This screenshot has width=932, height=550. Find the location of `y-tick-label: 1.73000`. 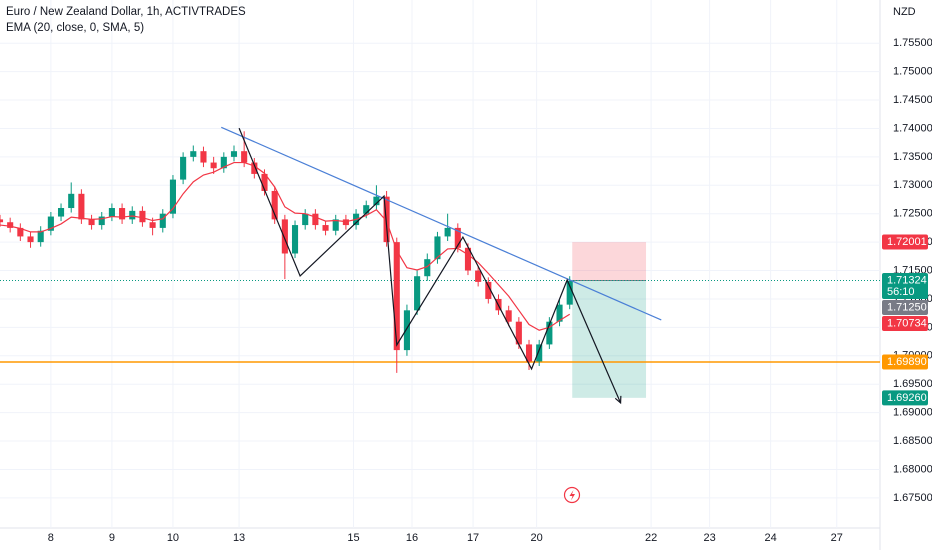

y-tick-label: 1.73000 is located at coordinates (912, 185).